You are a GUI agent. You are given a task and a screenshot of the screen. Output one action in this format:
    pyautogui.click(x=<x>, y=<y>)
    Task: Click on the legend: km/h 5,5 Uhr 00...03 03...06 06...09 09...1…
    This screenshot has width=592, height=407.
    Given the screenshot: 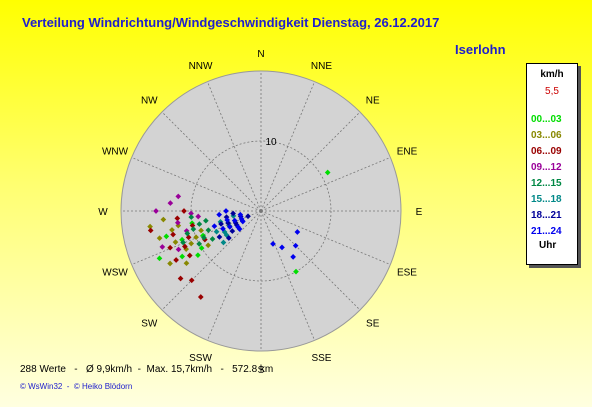 What is the action you would take?
    pyautogui.click(x=552, y=164)
    